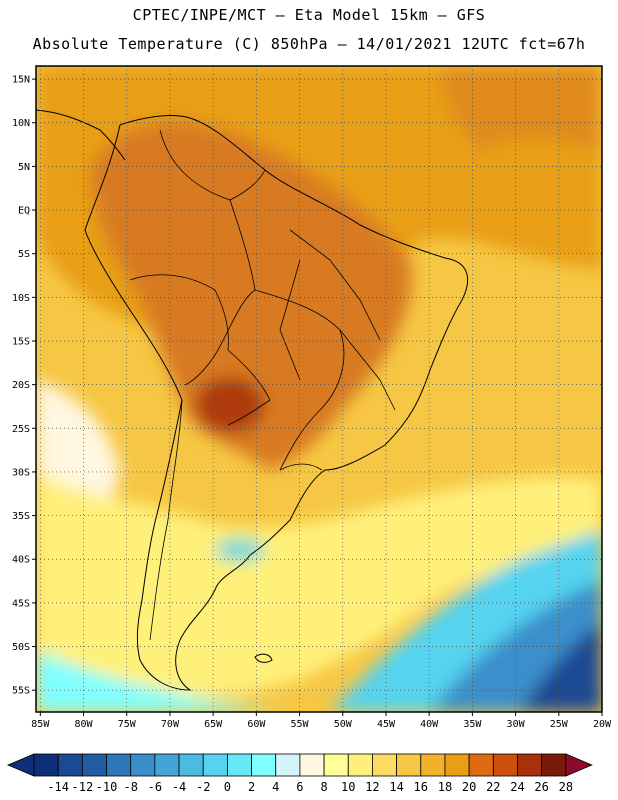 The width and height of the screenshot is (618, 800). I want to click on lat-label: 50S, so click(21, 647).